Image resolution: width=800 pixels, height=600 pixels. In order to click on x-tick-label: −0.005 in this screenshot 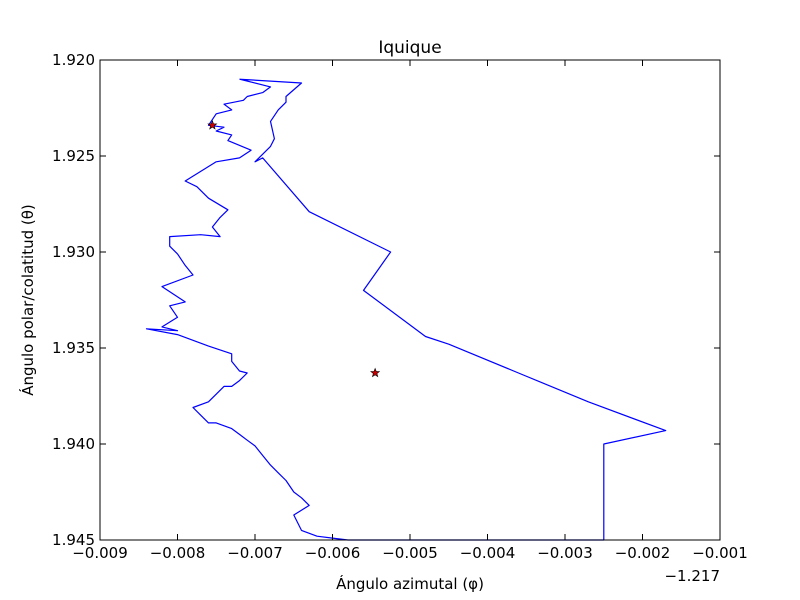, I will do `click(410, 553)`.